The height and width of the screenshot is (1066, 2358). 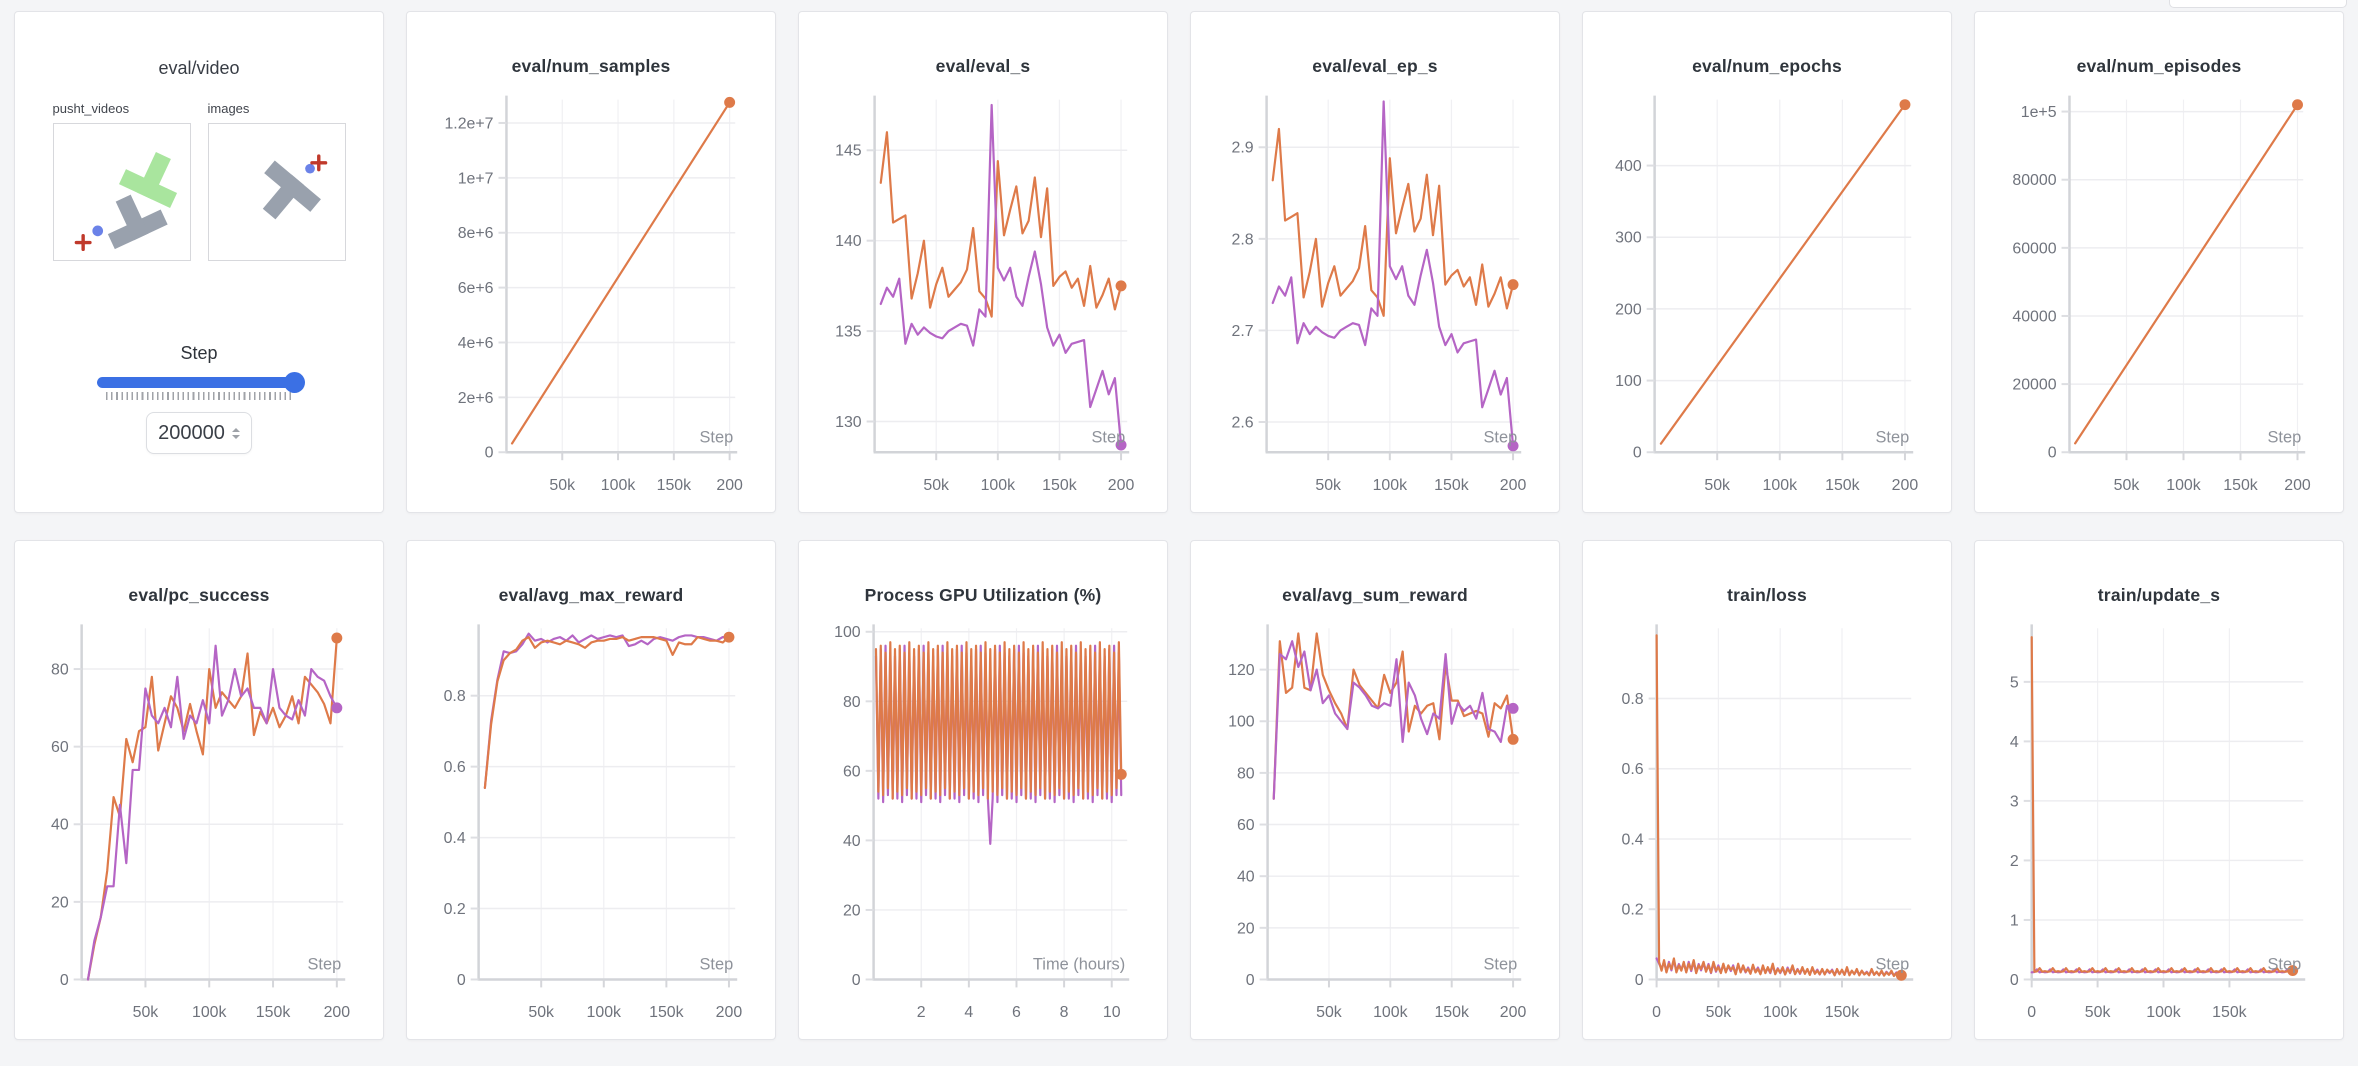 What do you see at coordinates (476, 343) in the screenshot?
I see `y-tick-label: 4e+6` at bounding box center [476, 343].